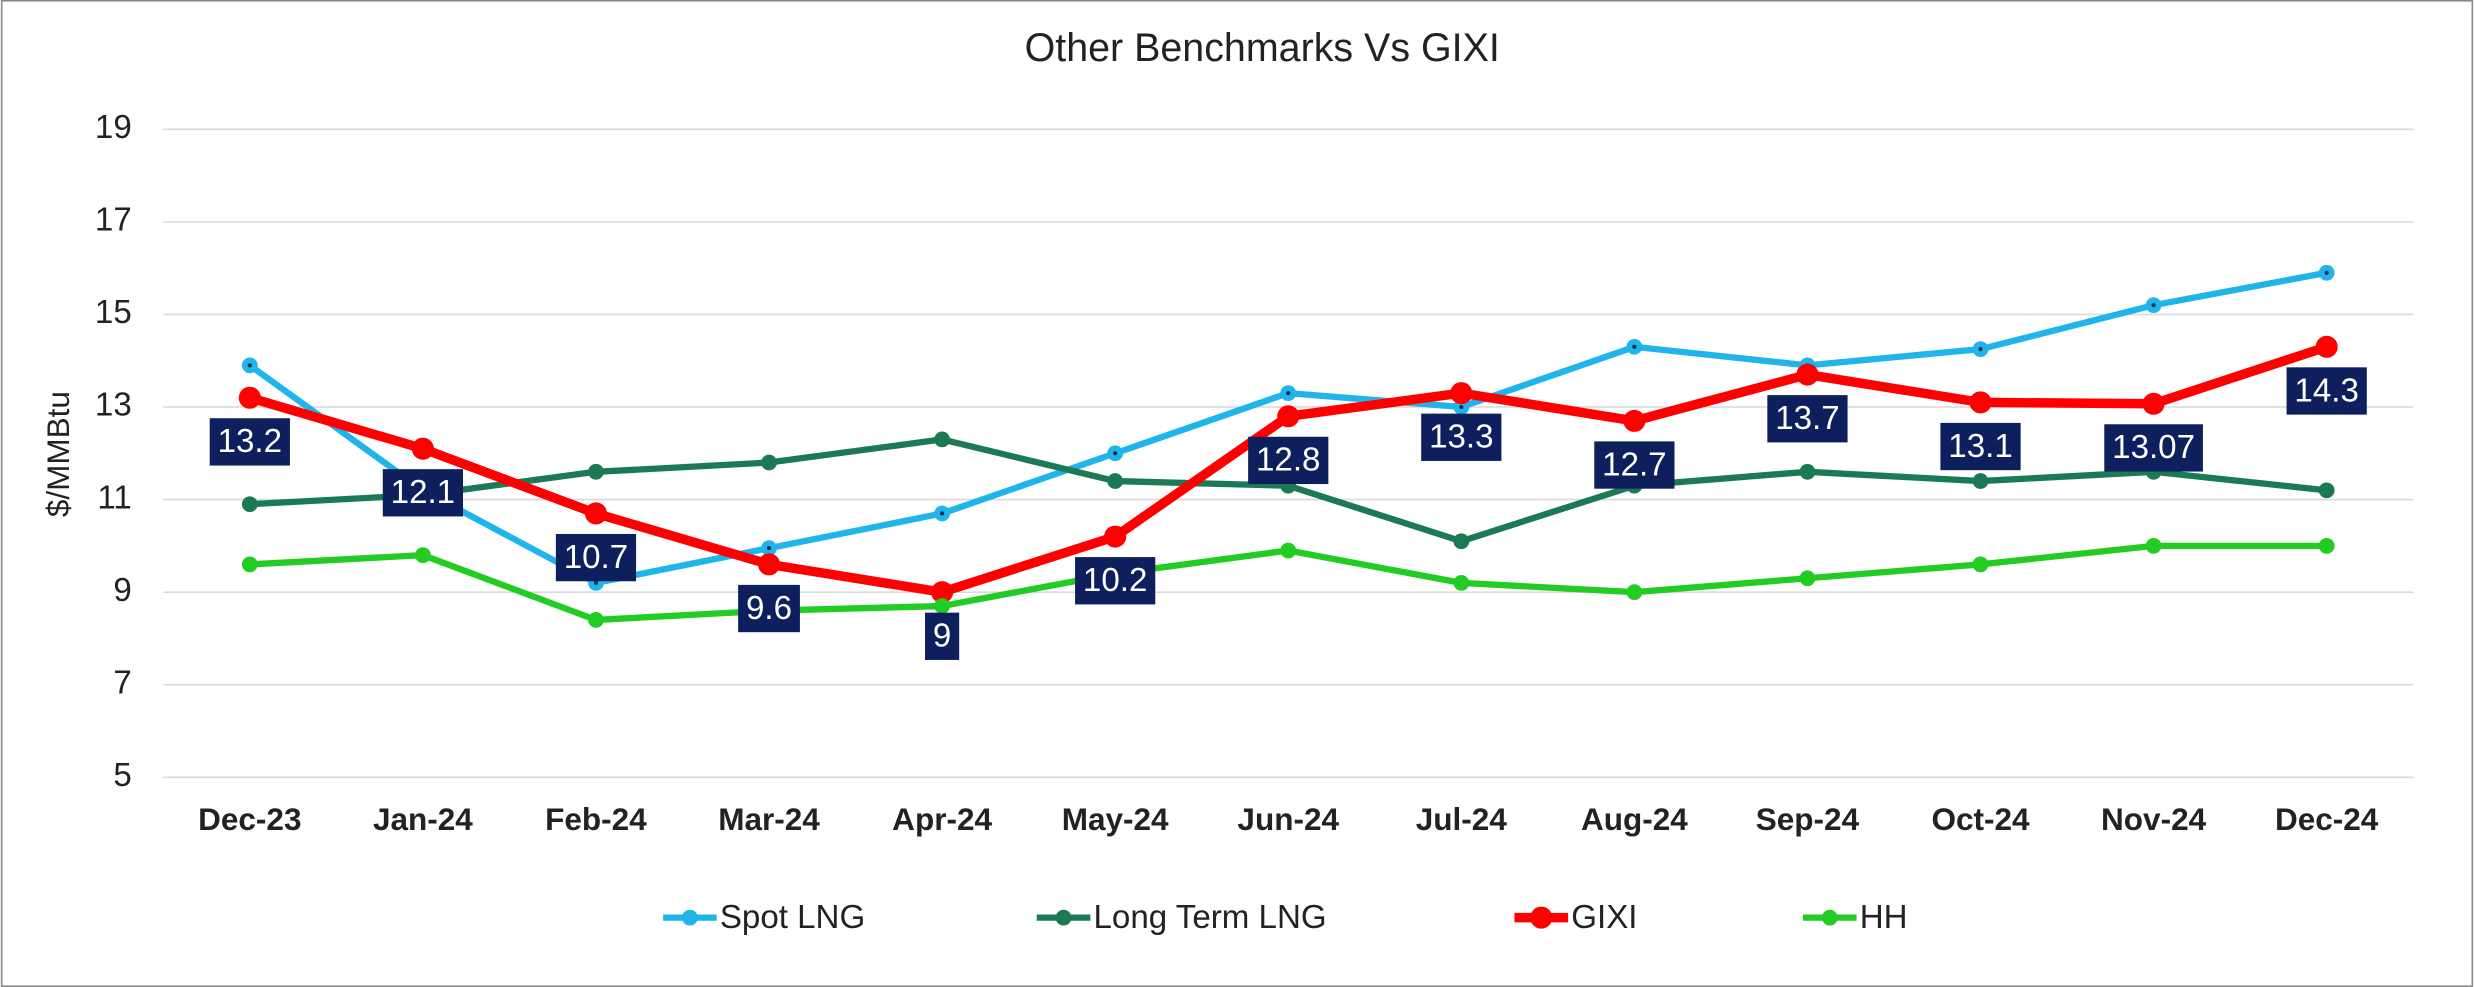  Describe the element at coordinates (122, 590) in the screenshot. I see `y-tick-label: 9` at that location.